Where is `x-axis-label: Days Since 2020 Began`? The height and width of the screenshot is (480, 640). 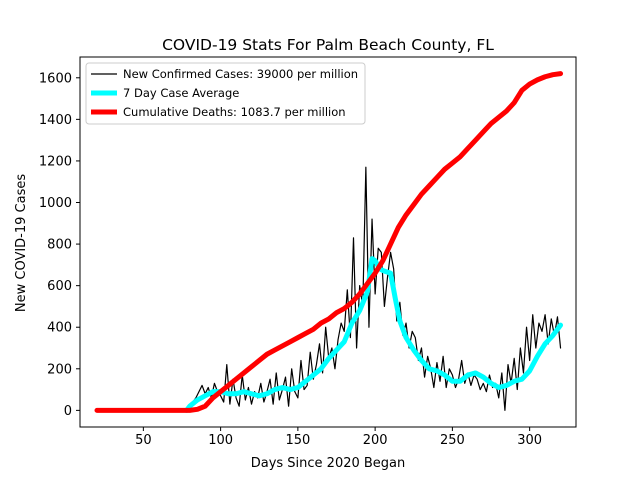 x-axis-label: Days Since 2020 Began is located at coordinates (328, 463).